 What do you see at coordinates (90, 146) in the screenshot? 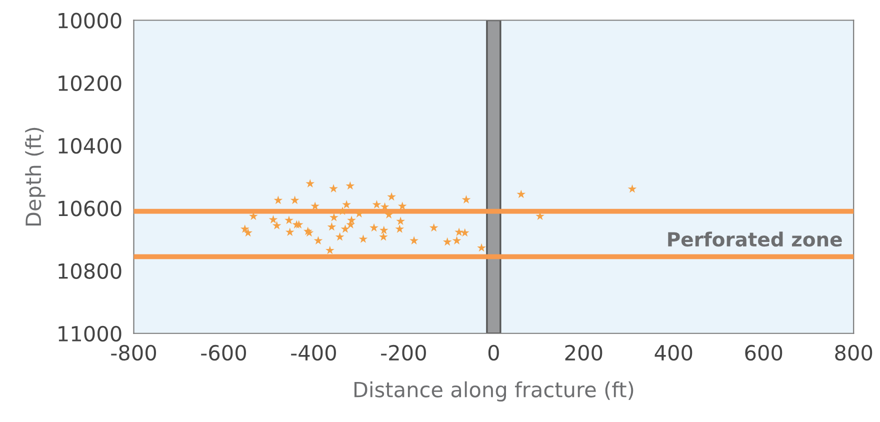
I see `y-tick-label: 10400` at bounding box center [90, 146].